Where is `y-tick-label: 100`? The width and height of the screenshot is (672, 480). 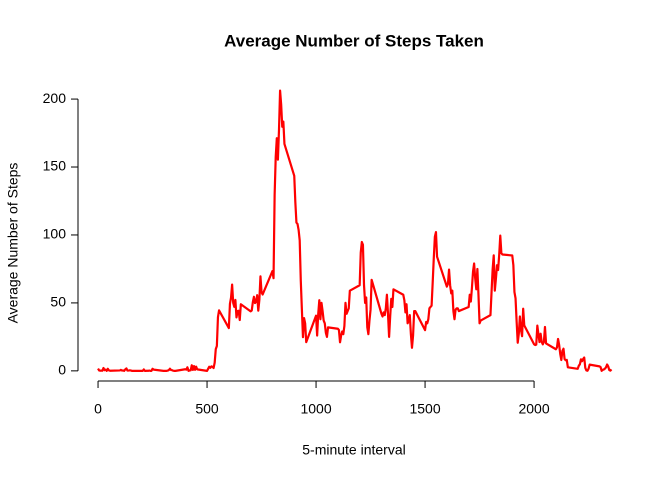 y-tick-label: 100 is located at coordinates (55, 234).